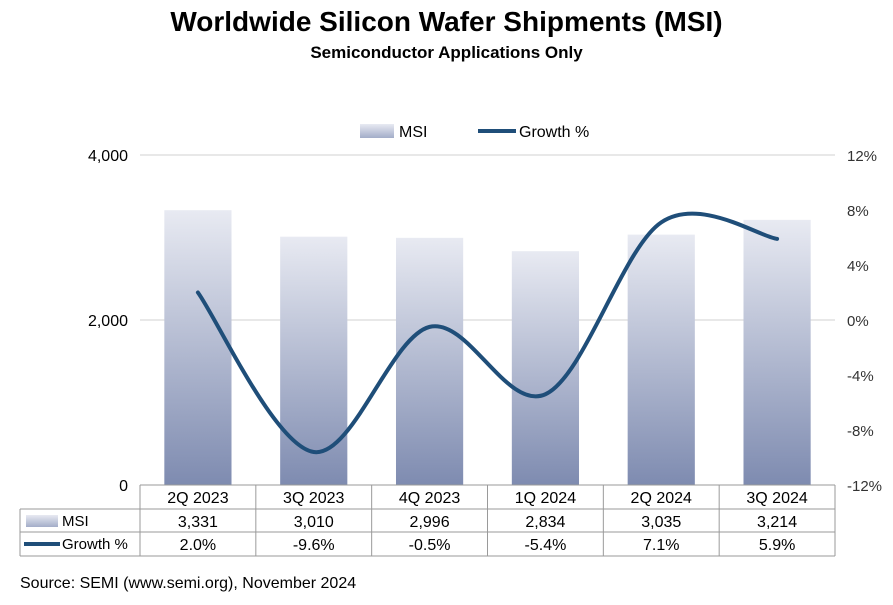 The width and height of the screenshot is (893, 605). Describe the element at coordinates (554, 132) in the screenshot. I see `legend-growth-label: Growth %` at that location.